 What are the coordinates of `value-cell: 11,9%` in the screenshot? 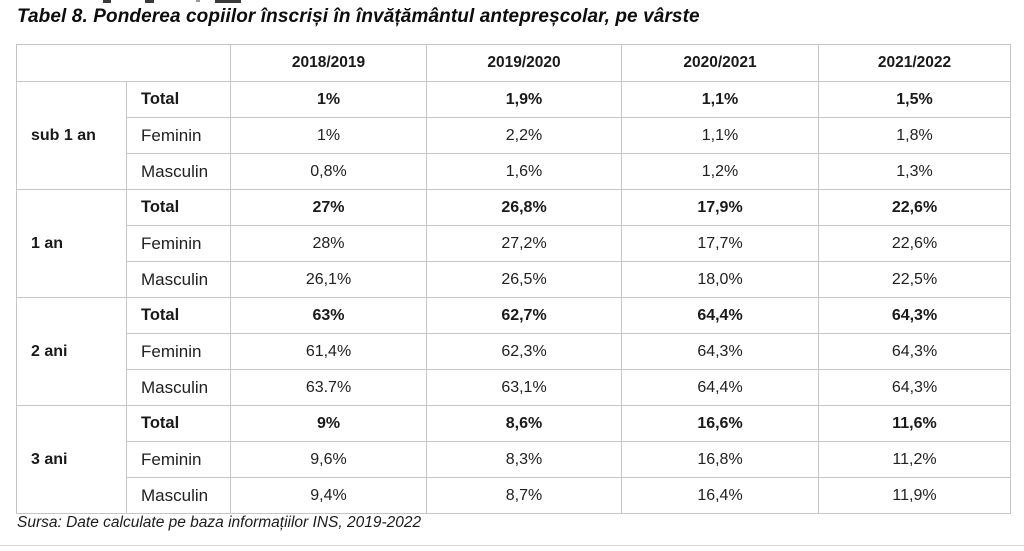 It's located at (914, 495).